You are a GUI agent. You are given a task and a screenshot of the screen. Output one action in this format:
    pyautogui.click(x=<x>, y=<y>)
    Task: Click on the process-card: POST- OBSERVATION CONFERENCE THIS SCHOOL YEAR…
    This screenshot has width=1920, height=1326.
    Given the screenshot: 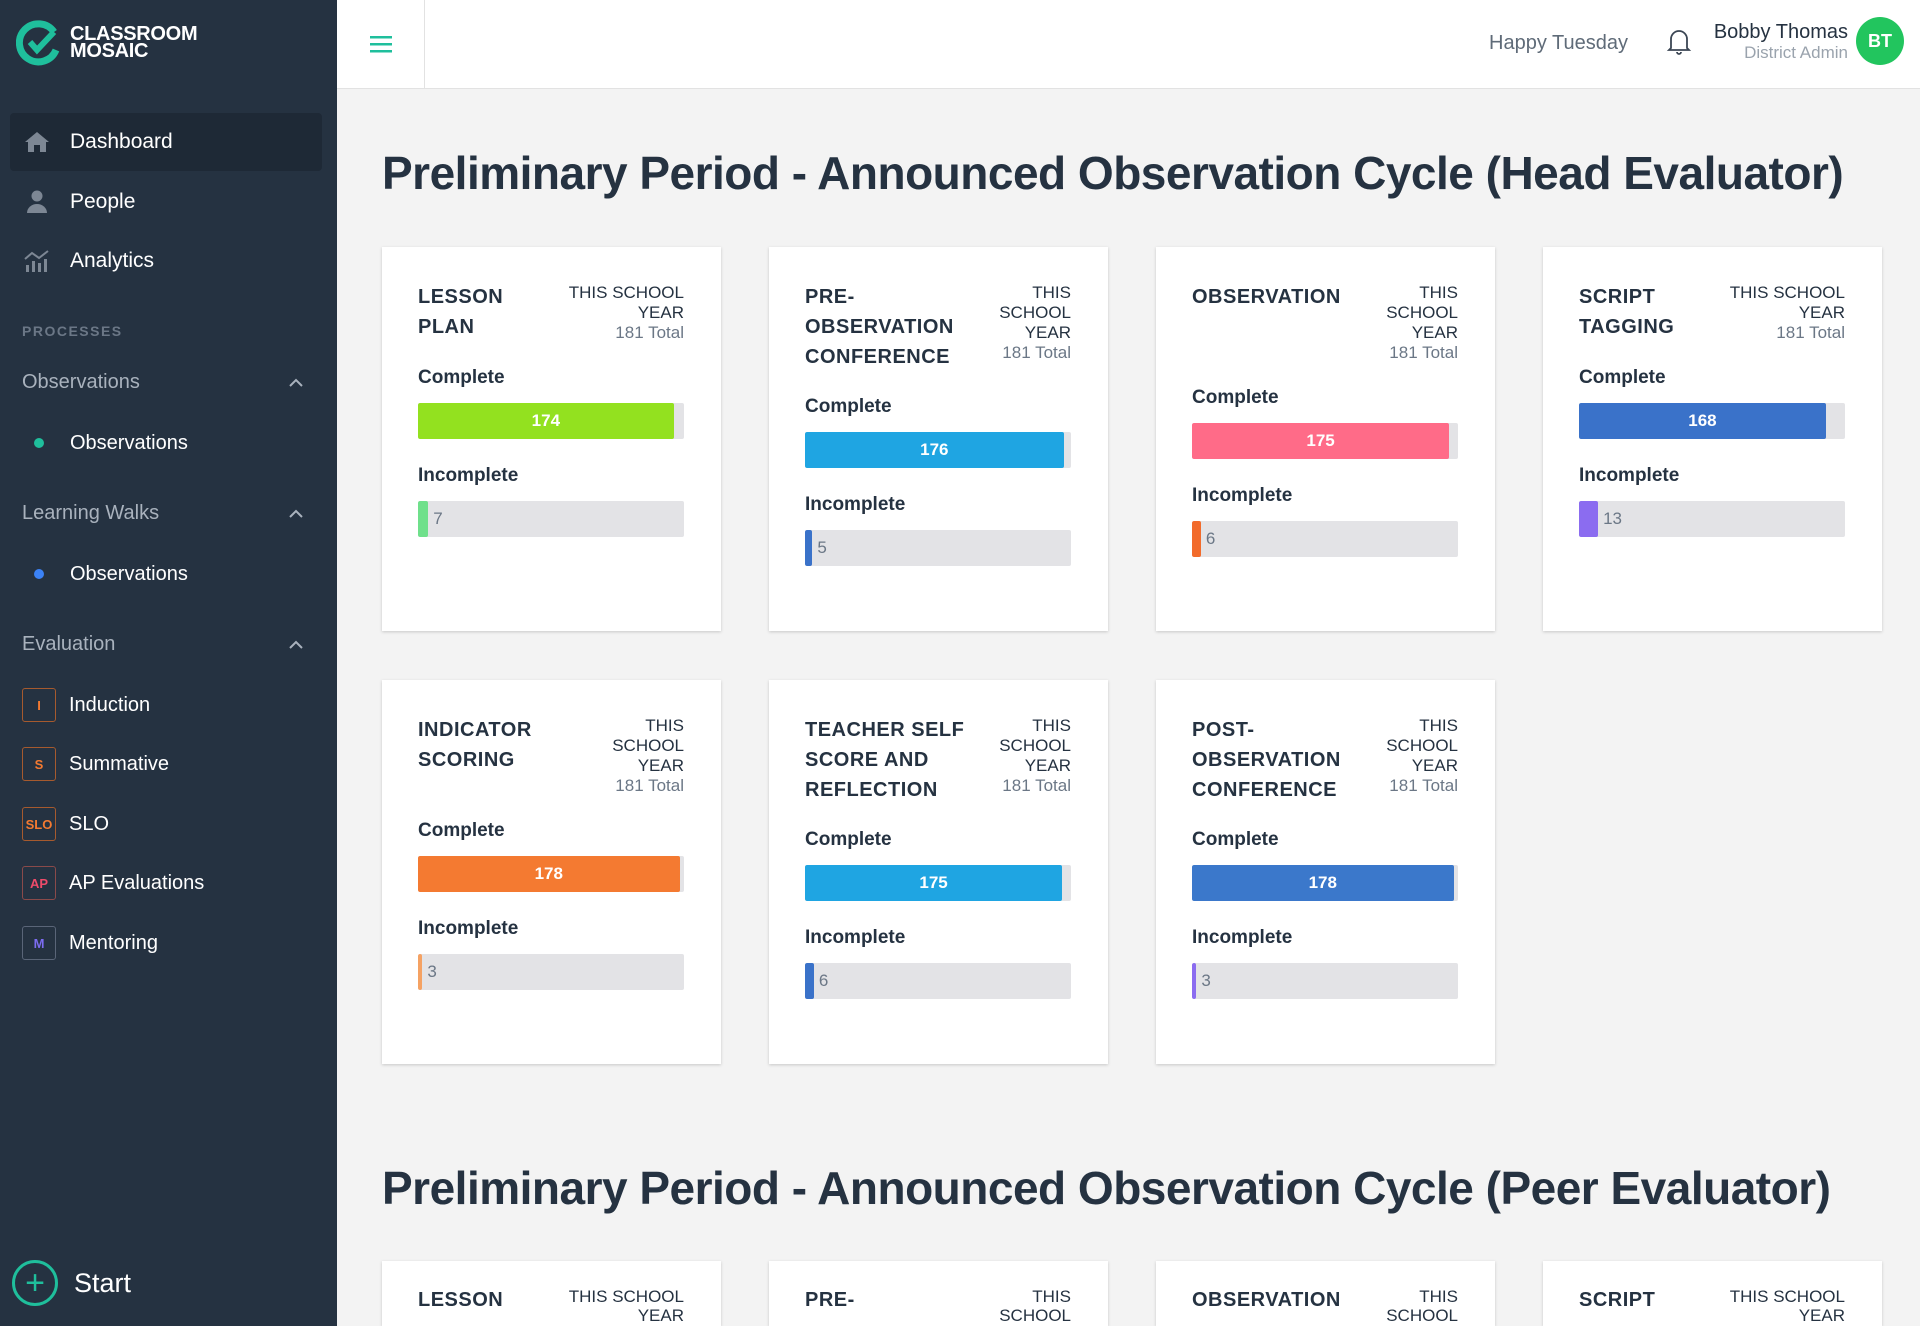 What is the action you would take?
    pyautogui.click(x=1325, y=872)
    